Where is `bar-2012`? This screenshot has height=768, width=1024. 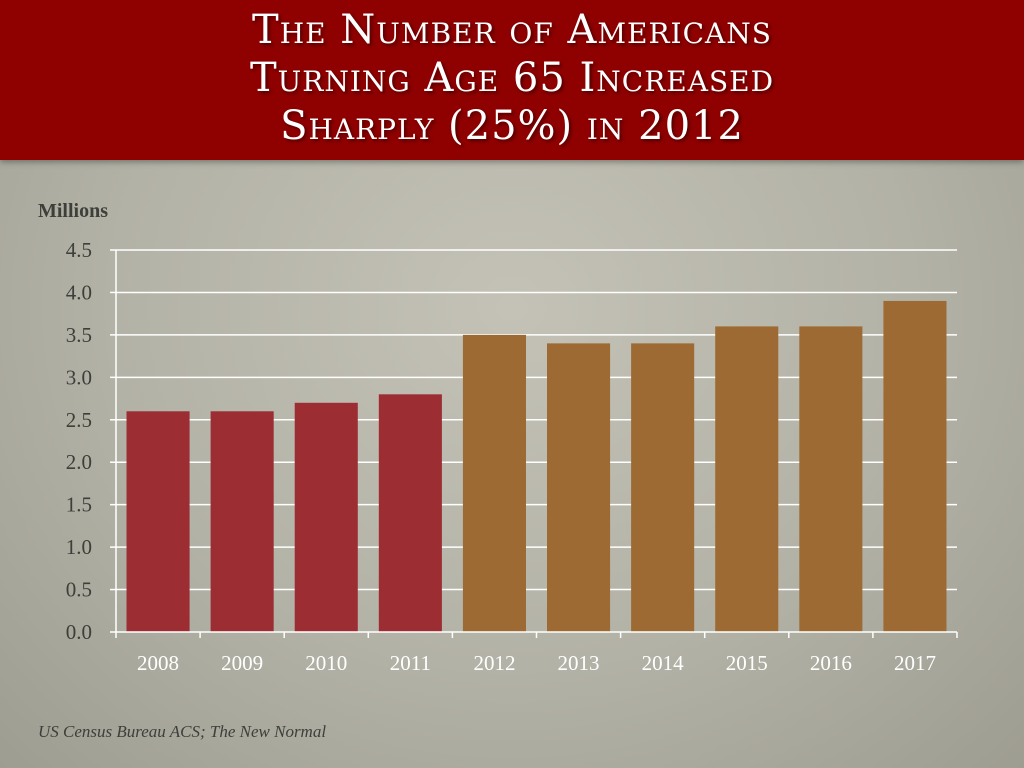 bar-2012 is located at coordinates (494, 483).